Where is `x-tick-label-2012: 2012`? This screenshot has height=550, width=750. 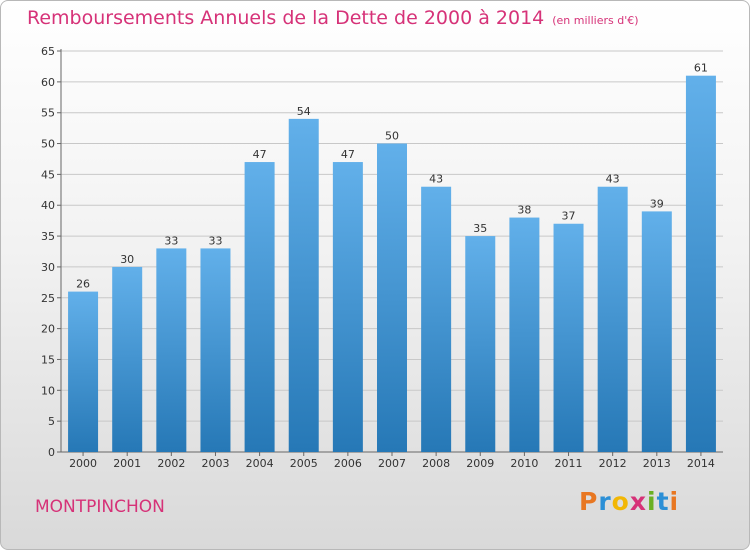 x-tick-label-2012: 2012 is located at coordinates (613, 463).